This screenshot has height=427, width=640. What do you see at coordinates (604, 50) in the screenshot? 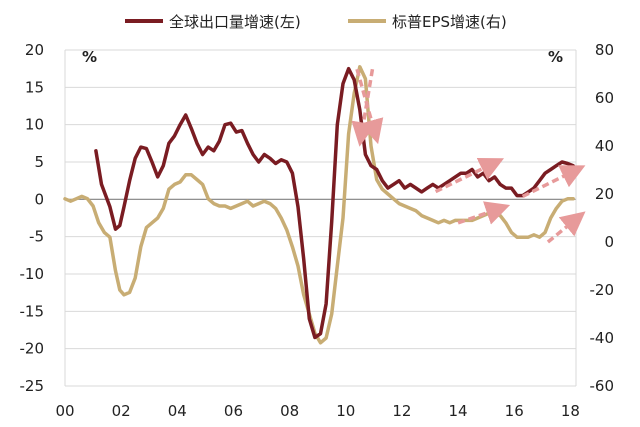
I see `y2-tick-label: 80` at bounding box center [604, 50].